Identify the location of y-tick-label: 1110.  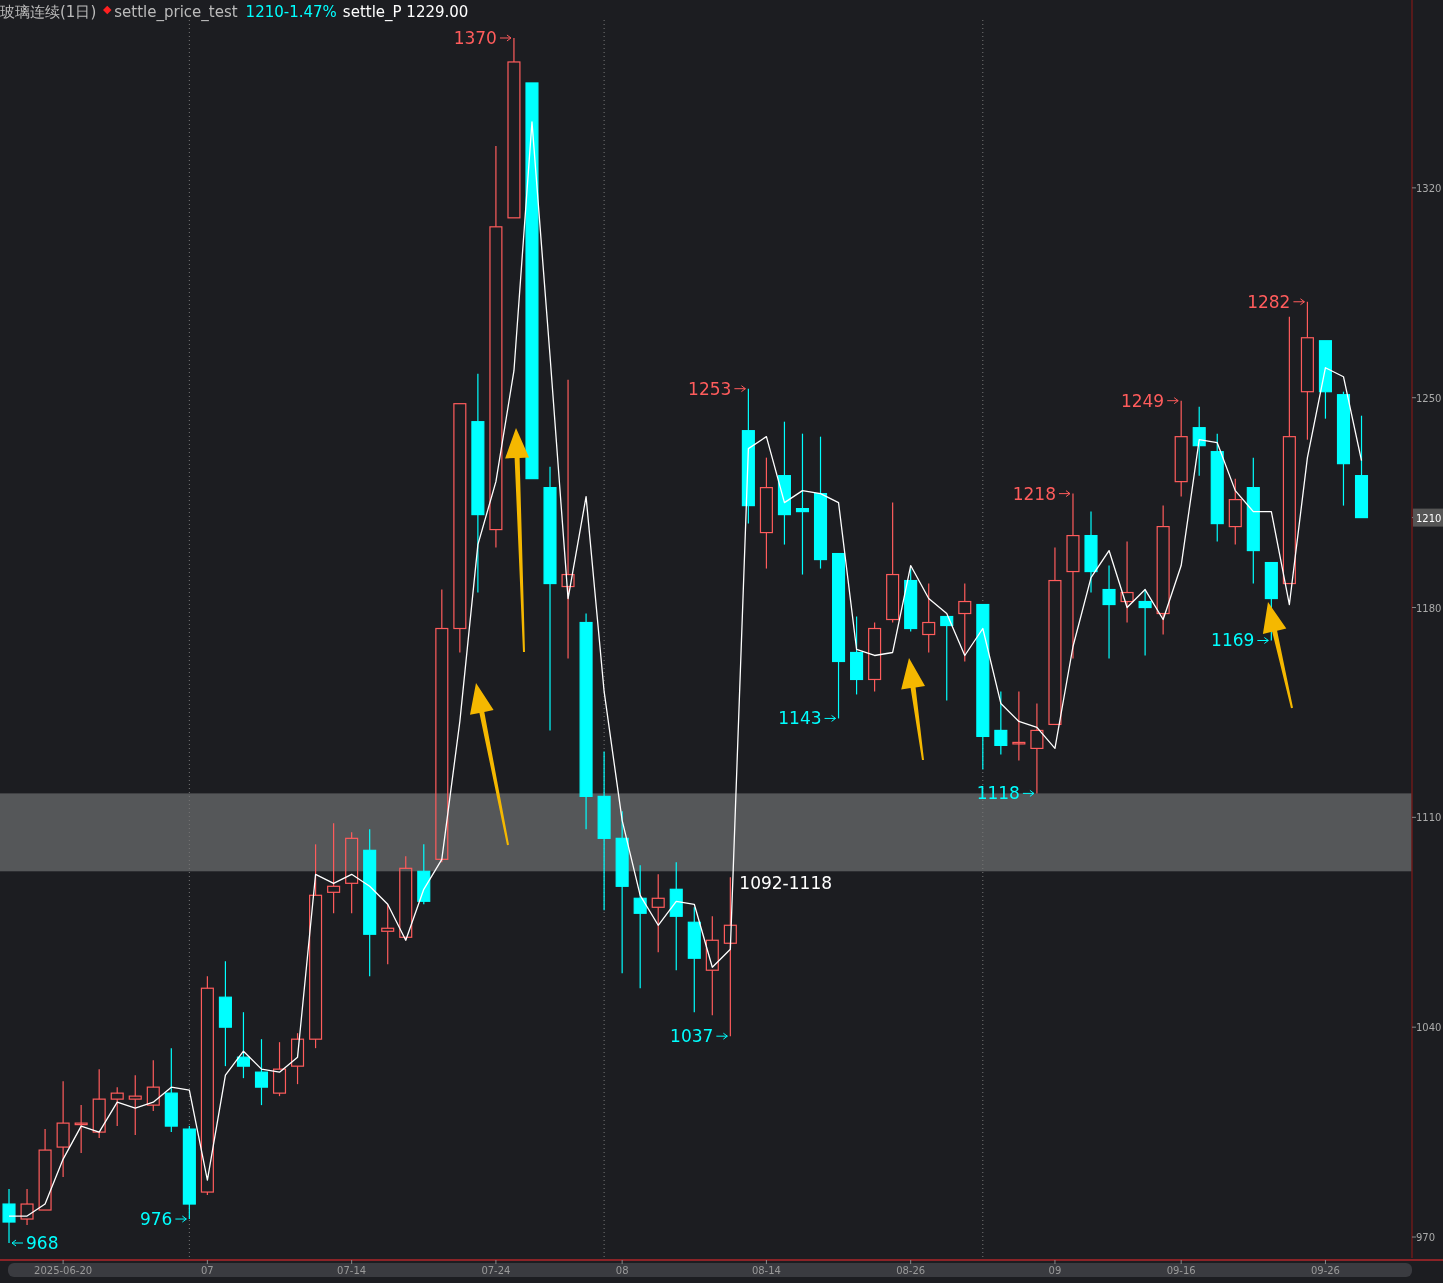
(1429, 818).